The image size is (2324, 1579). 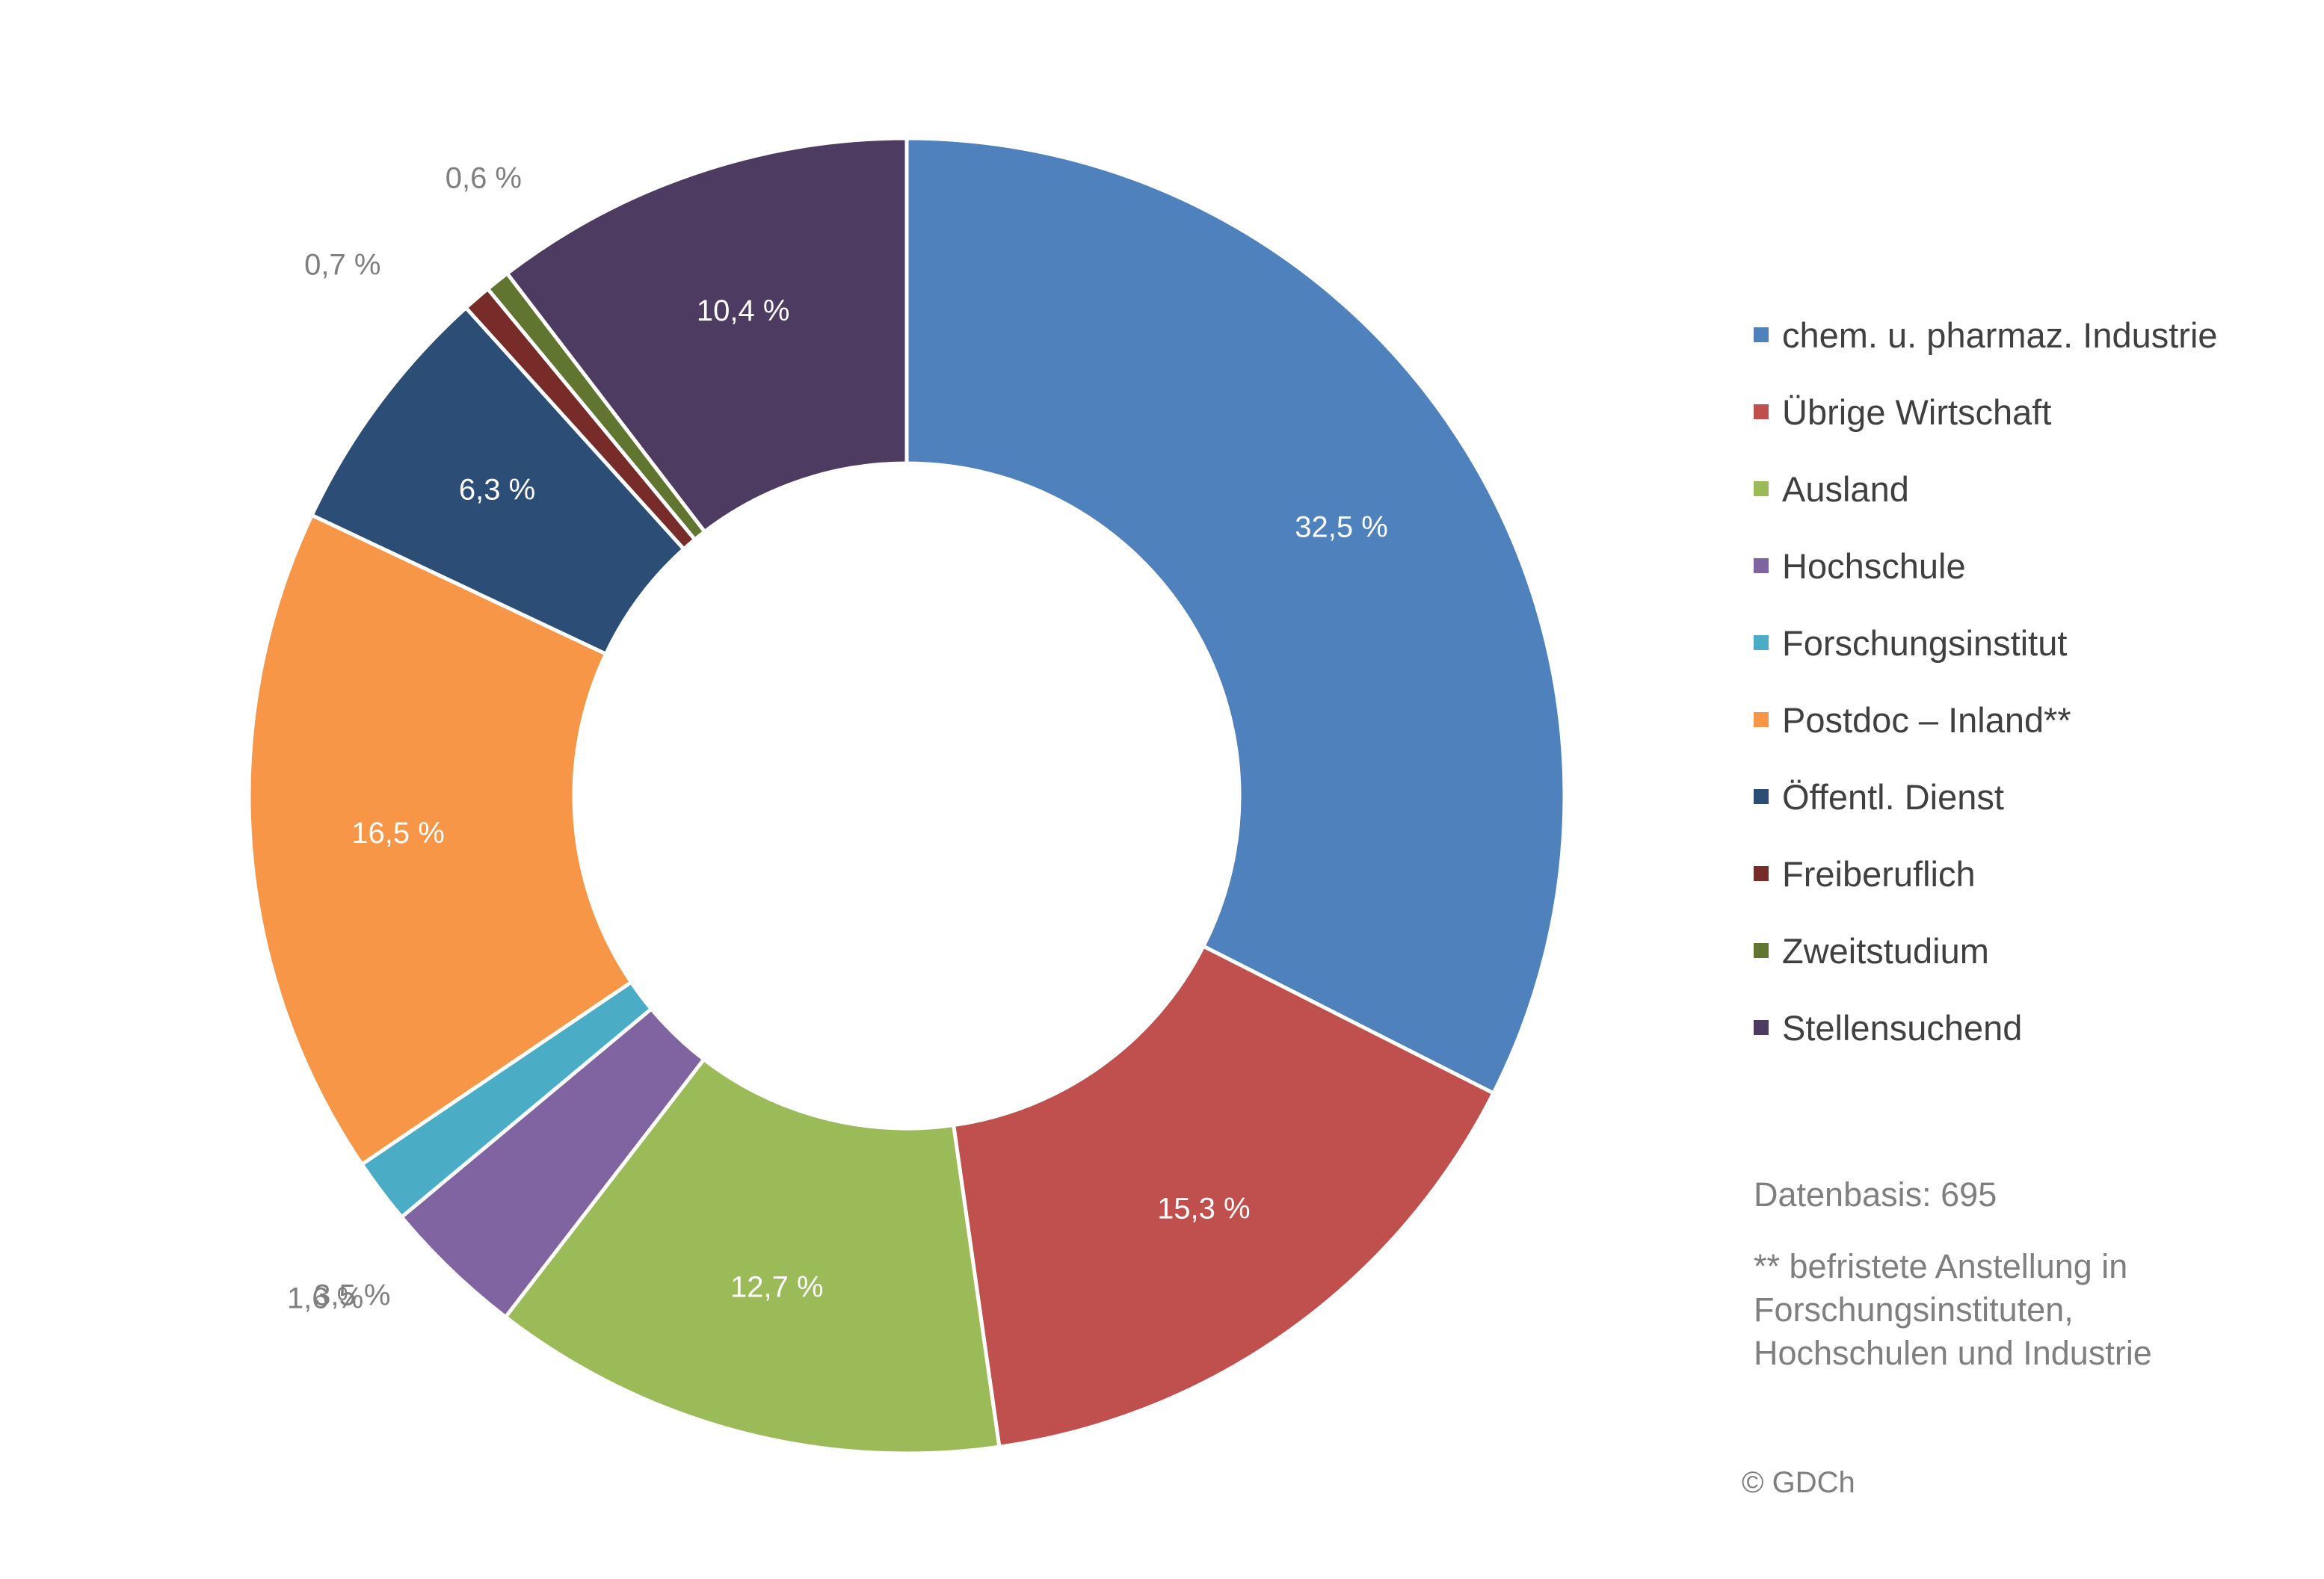 I want to click on footnote-line-3: Hochschulen und Industrie, so click(x=1953, y=1353).